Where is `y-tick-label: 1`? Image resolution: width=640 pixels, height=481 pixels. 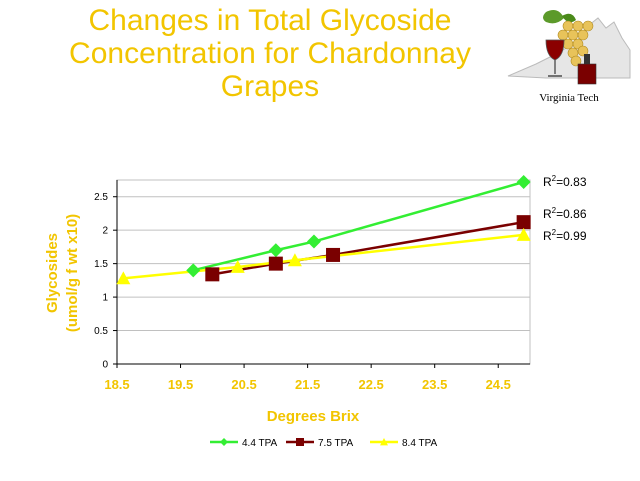 y-tick-label: 1 is located at coordinates (105, 298).